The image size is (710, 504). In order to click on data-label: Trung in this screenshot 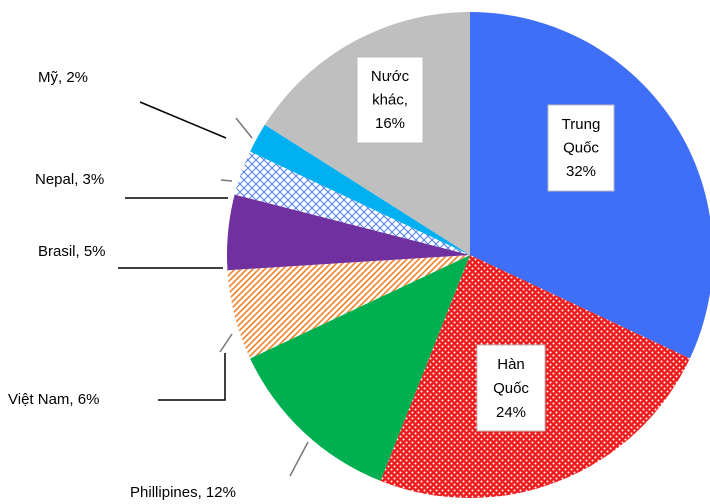, I will do `click(581, 124)`.